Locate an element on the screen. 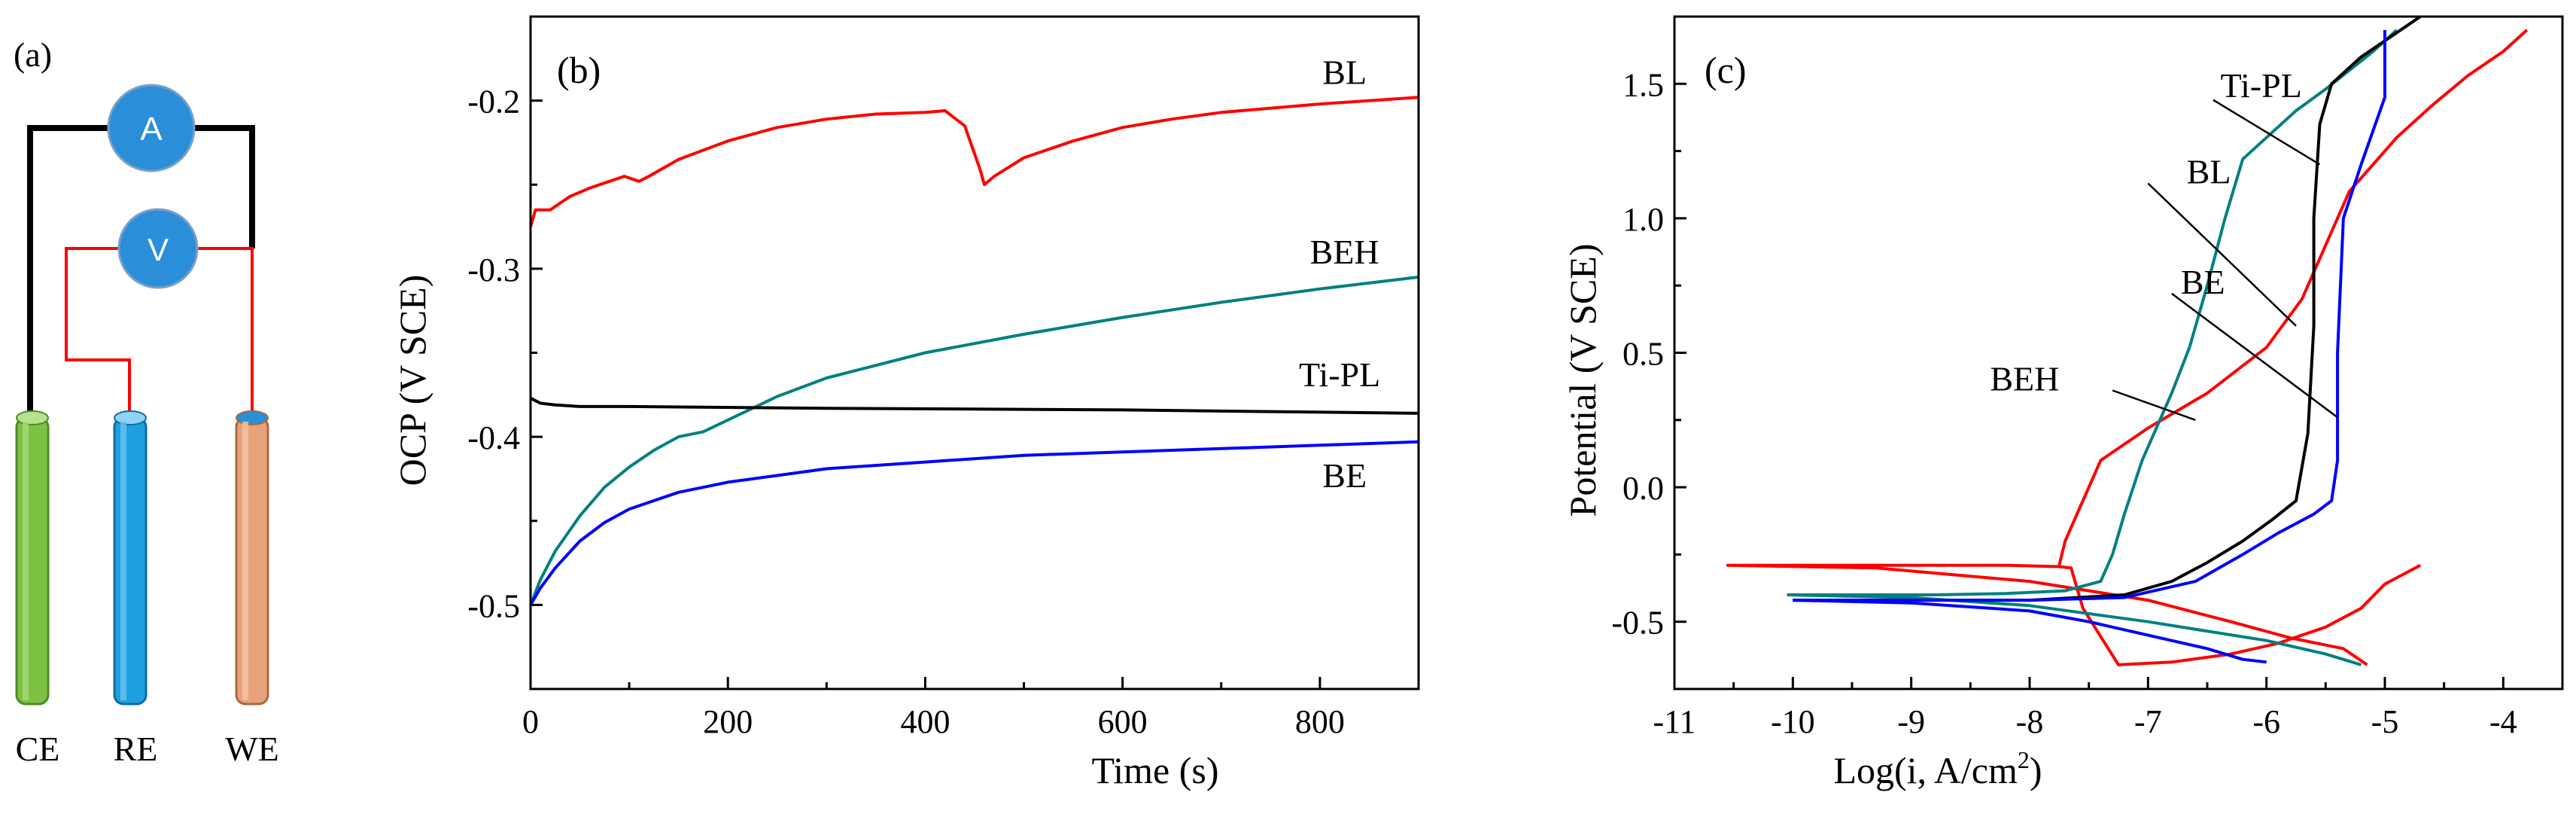 This screenshot has height=823, width=2576. x-tick-label: -10 is located at coordinates (1793, 721).